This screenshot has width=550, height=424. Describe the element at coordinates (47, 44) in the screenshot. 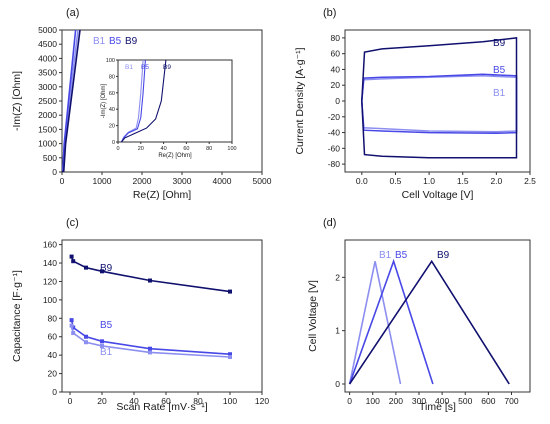

I see `y-tick-label: 4500` at that location.